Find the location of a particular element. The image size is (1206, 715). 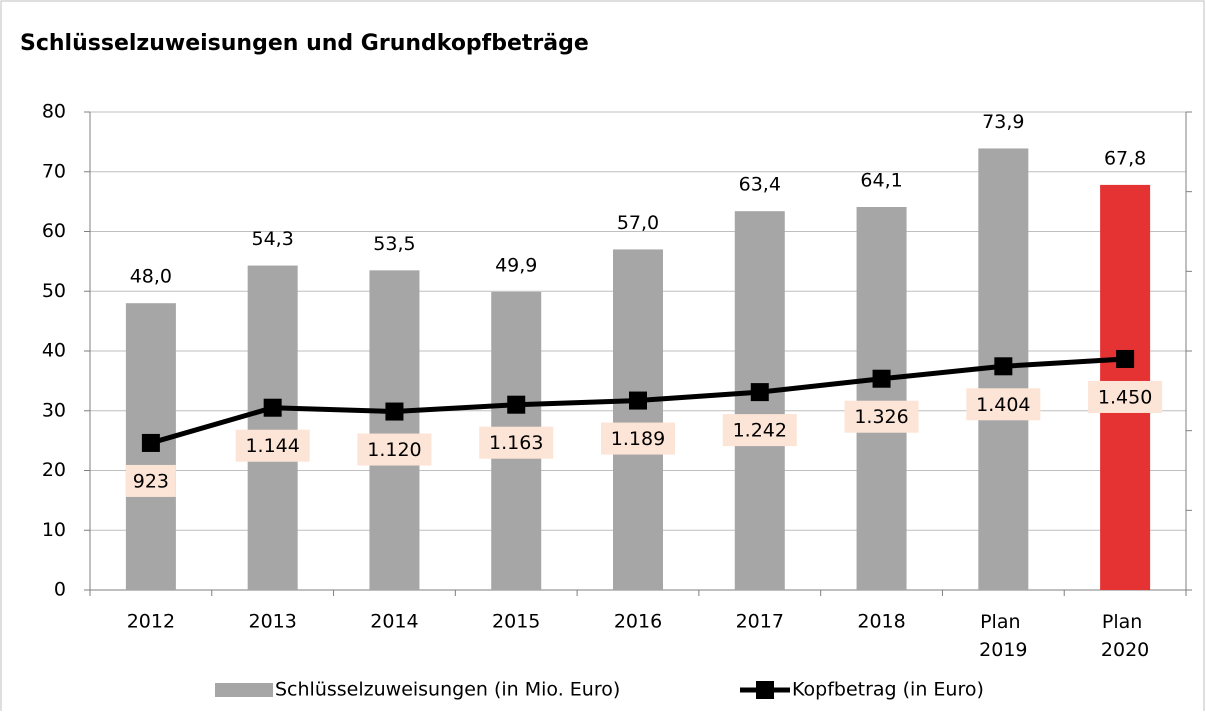

line-value-label: 1.120 is located at coordinates (394, 450).